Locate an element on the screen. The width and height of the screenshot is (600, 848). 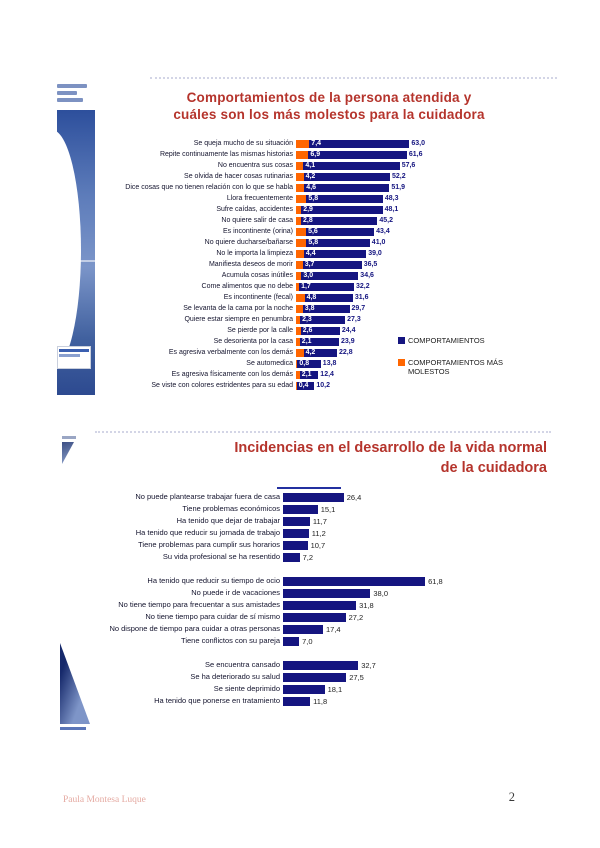
incidencia-value: 15,1 is located at coordinates (328, 509).